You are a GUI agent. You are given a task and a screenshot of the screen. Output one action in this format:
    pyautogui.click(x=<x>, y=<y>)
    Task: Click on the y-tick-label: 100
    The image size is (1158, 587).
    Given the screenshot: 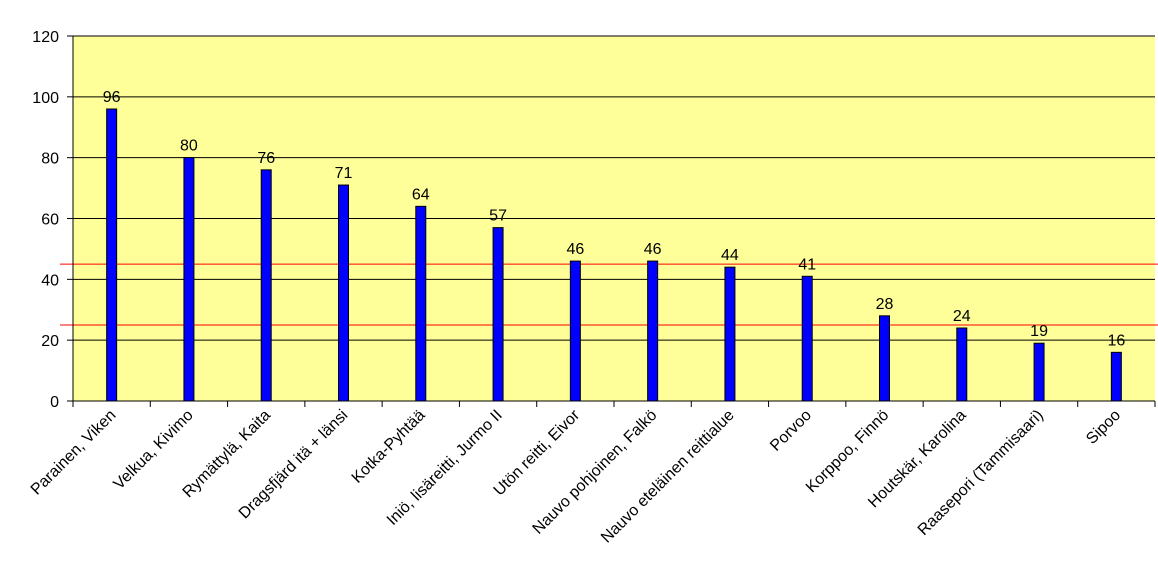 What is the action you would take?
    pyautogui.click(x=45, y=98)
    